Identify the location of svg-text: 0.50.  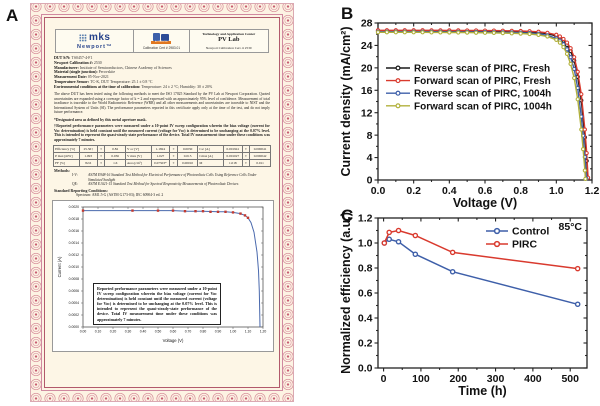
(158, 331).